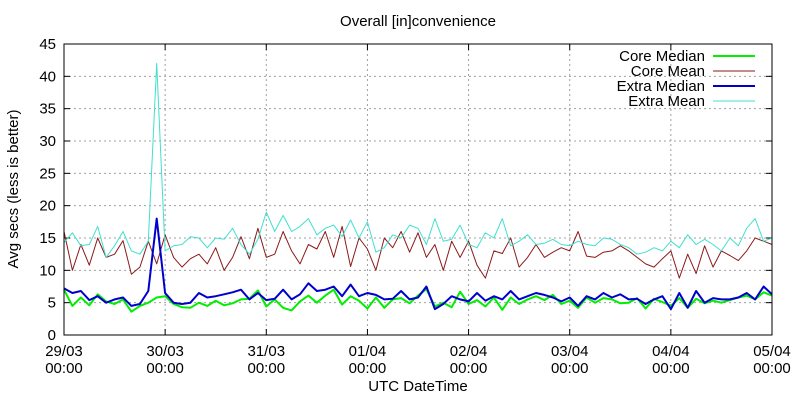 This screenshot has height=400, width=800. Describe the element at coordinates (47, 173) in the screenshot. I see `y-tick-label: 25` at that location.